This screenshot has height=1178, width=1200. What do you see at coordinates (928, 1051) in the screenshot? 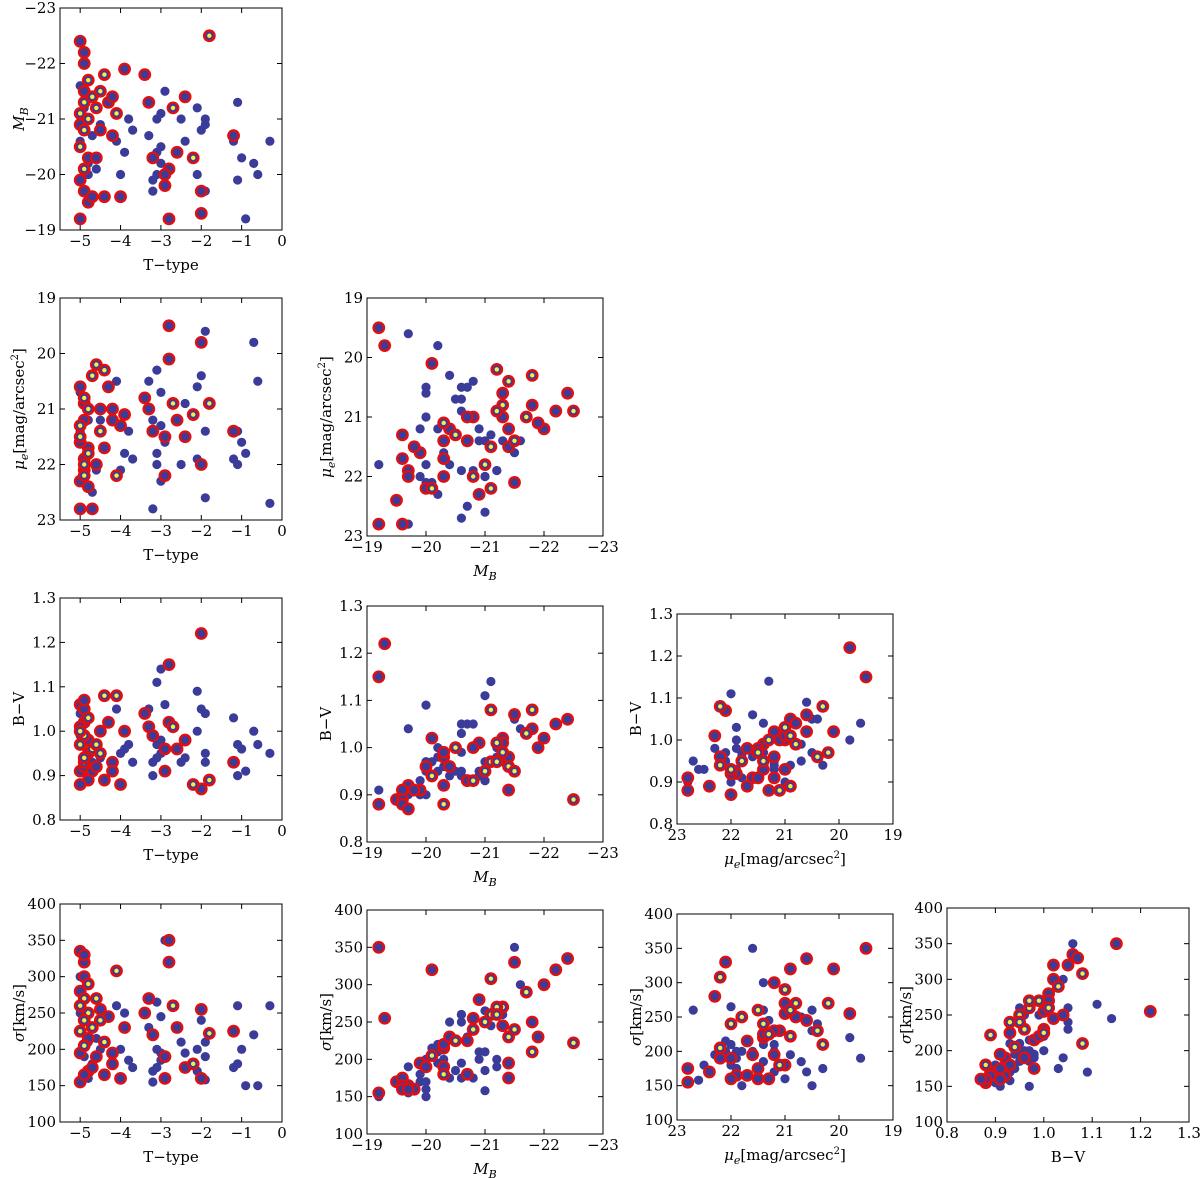
I see `y-tick-label: 200` at bounding box center [928, 1051].